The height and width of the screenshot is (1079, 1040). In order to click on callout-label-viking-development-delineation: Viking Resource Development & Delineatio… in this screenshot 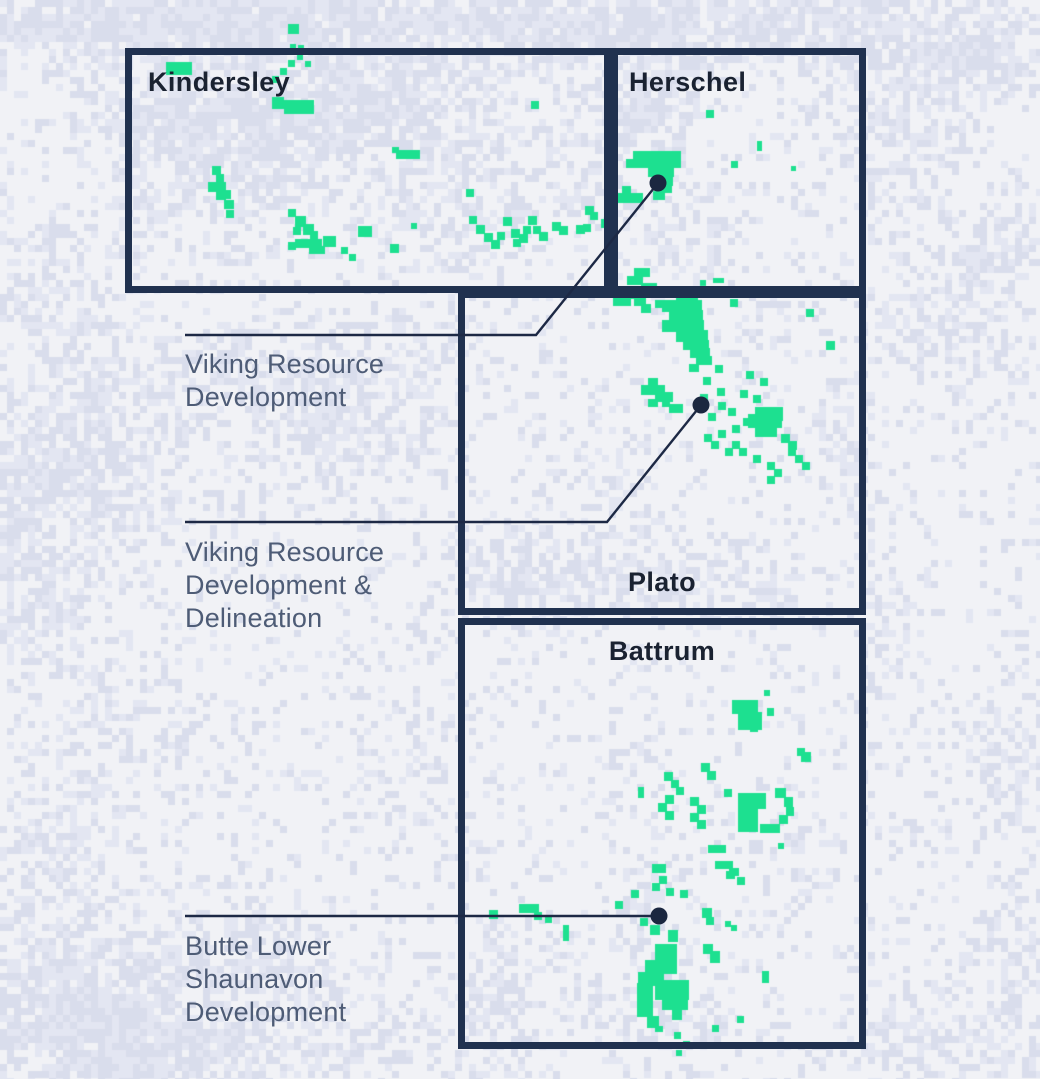, I will do `click(285, 585)`.